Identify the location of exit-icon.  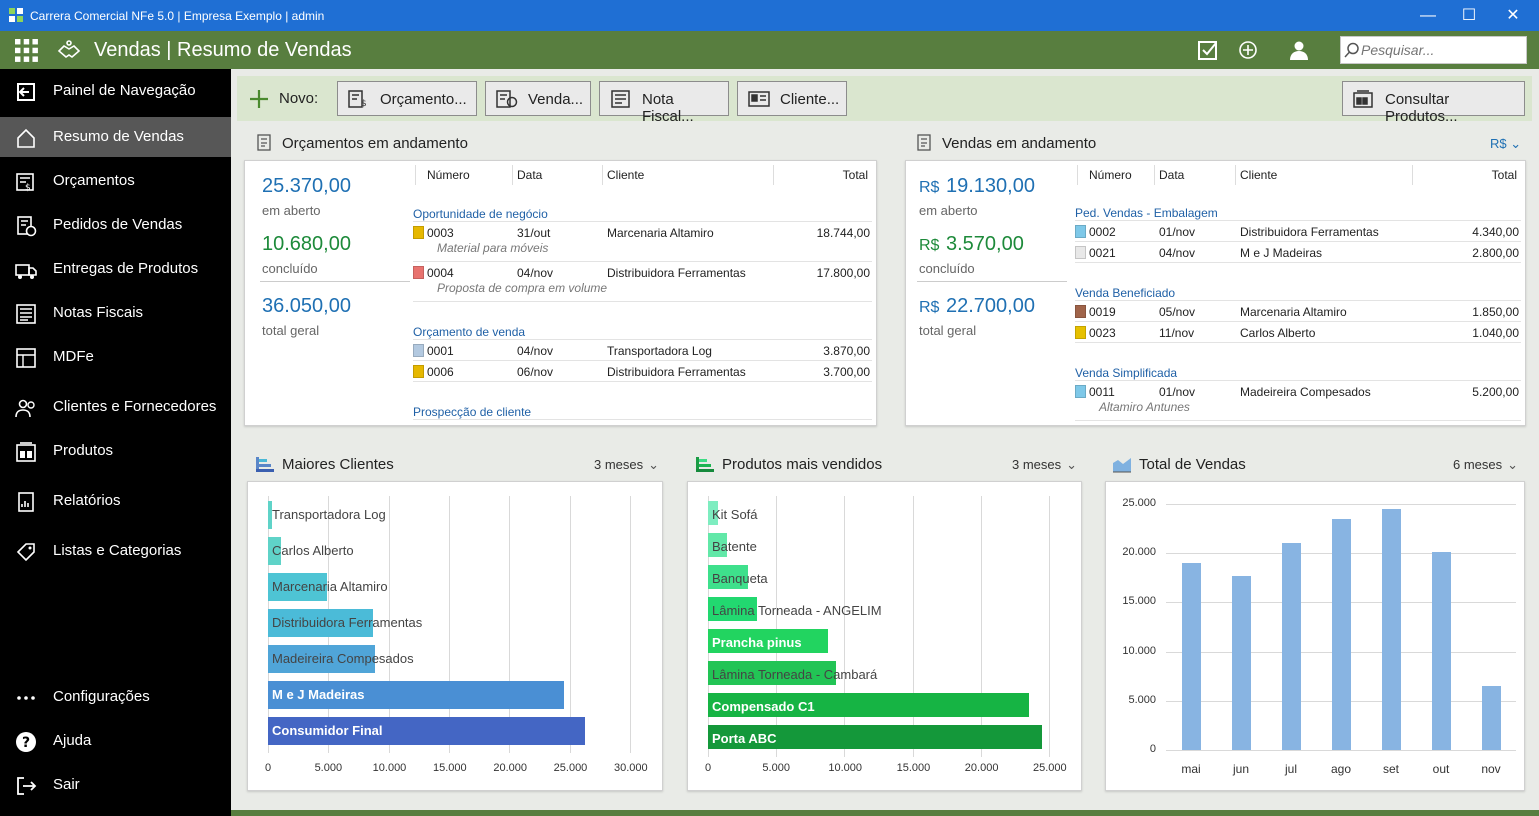
(27, 786).